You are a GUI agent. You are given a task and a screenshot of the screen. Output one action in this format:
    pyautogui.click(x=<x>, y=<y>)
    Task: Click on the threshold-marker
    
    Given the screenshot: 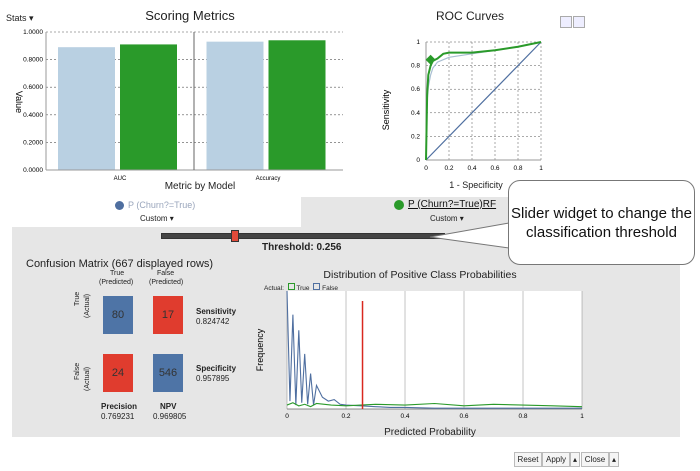 What is the action you would take?
    pyautogui.click(x=430, y=59)
    